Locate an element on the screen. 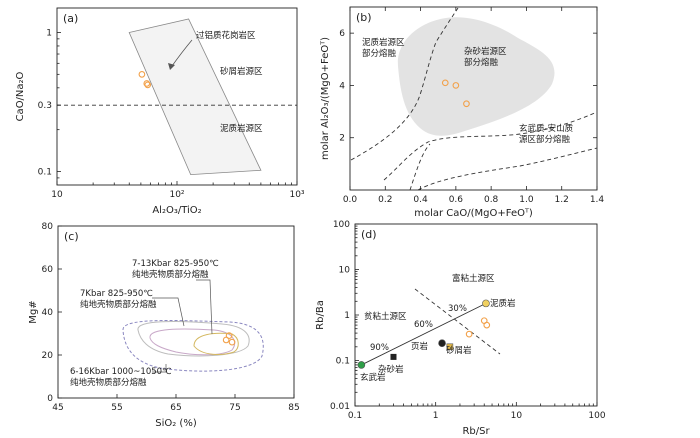 This screenshot has height=438, width=700. x-axis-label: Rb/Sr is located at coordinates (476, 431).